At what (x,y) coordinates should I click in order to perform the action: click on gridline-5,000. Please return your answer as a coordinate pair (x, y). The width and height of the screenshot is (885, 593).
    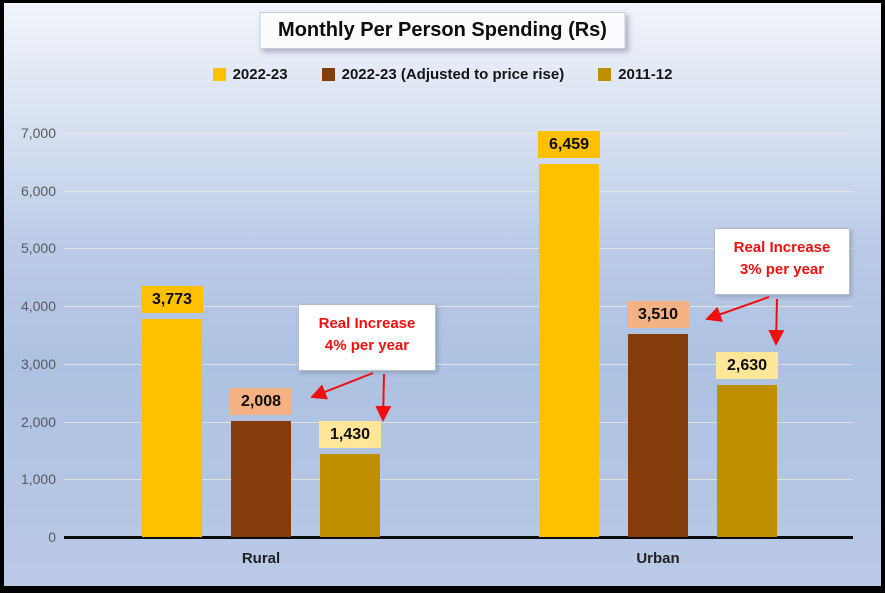
    Looking at the image, I should click on (458, 248).